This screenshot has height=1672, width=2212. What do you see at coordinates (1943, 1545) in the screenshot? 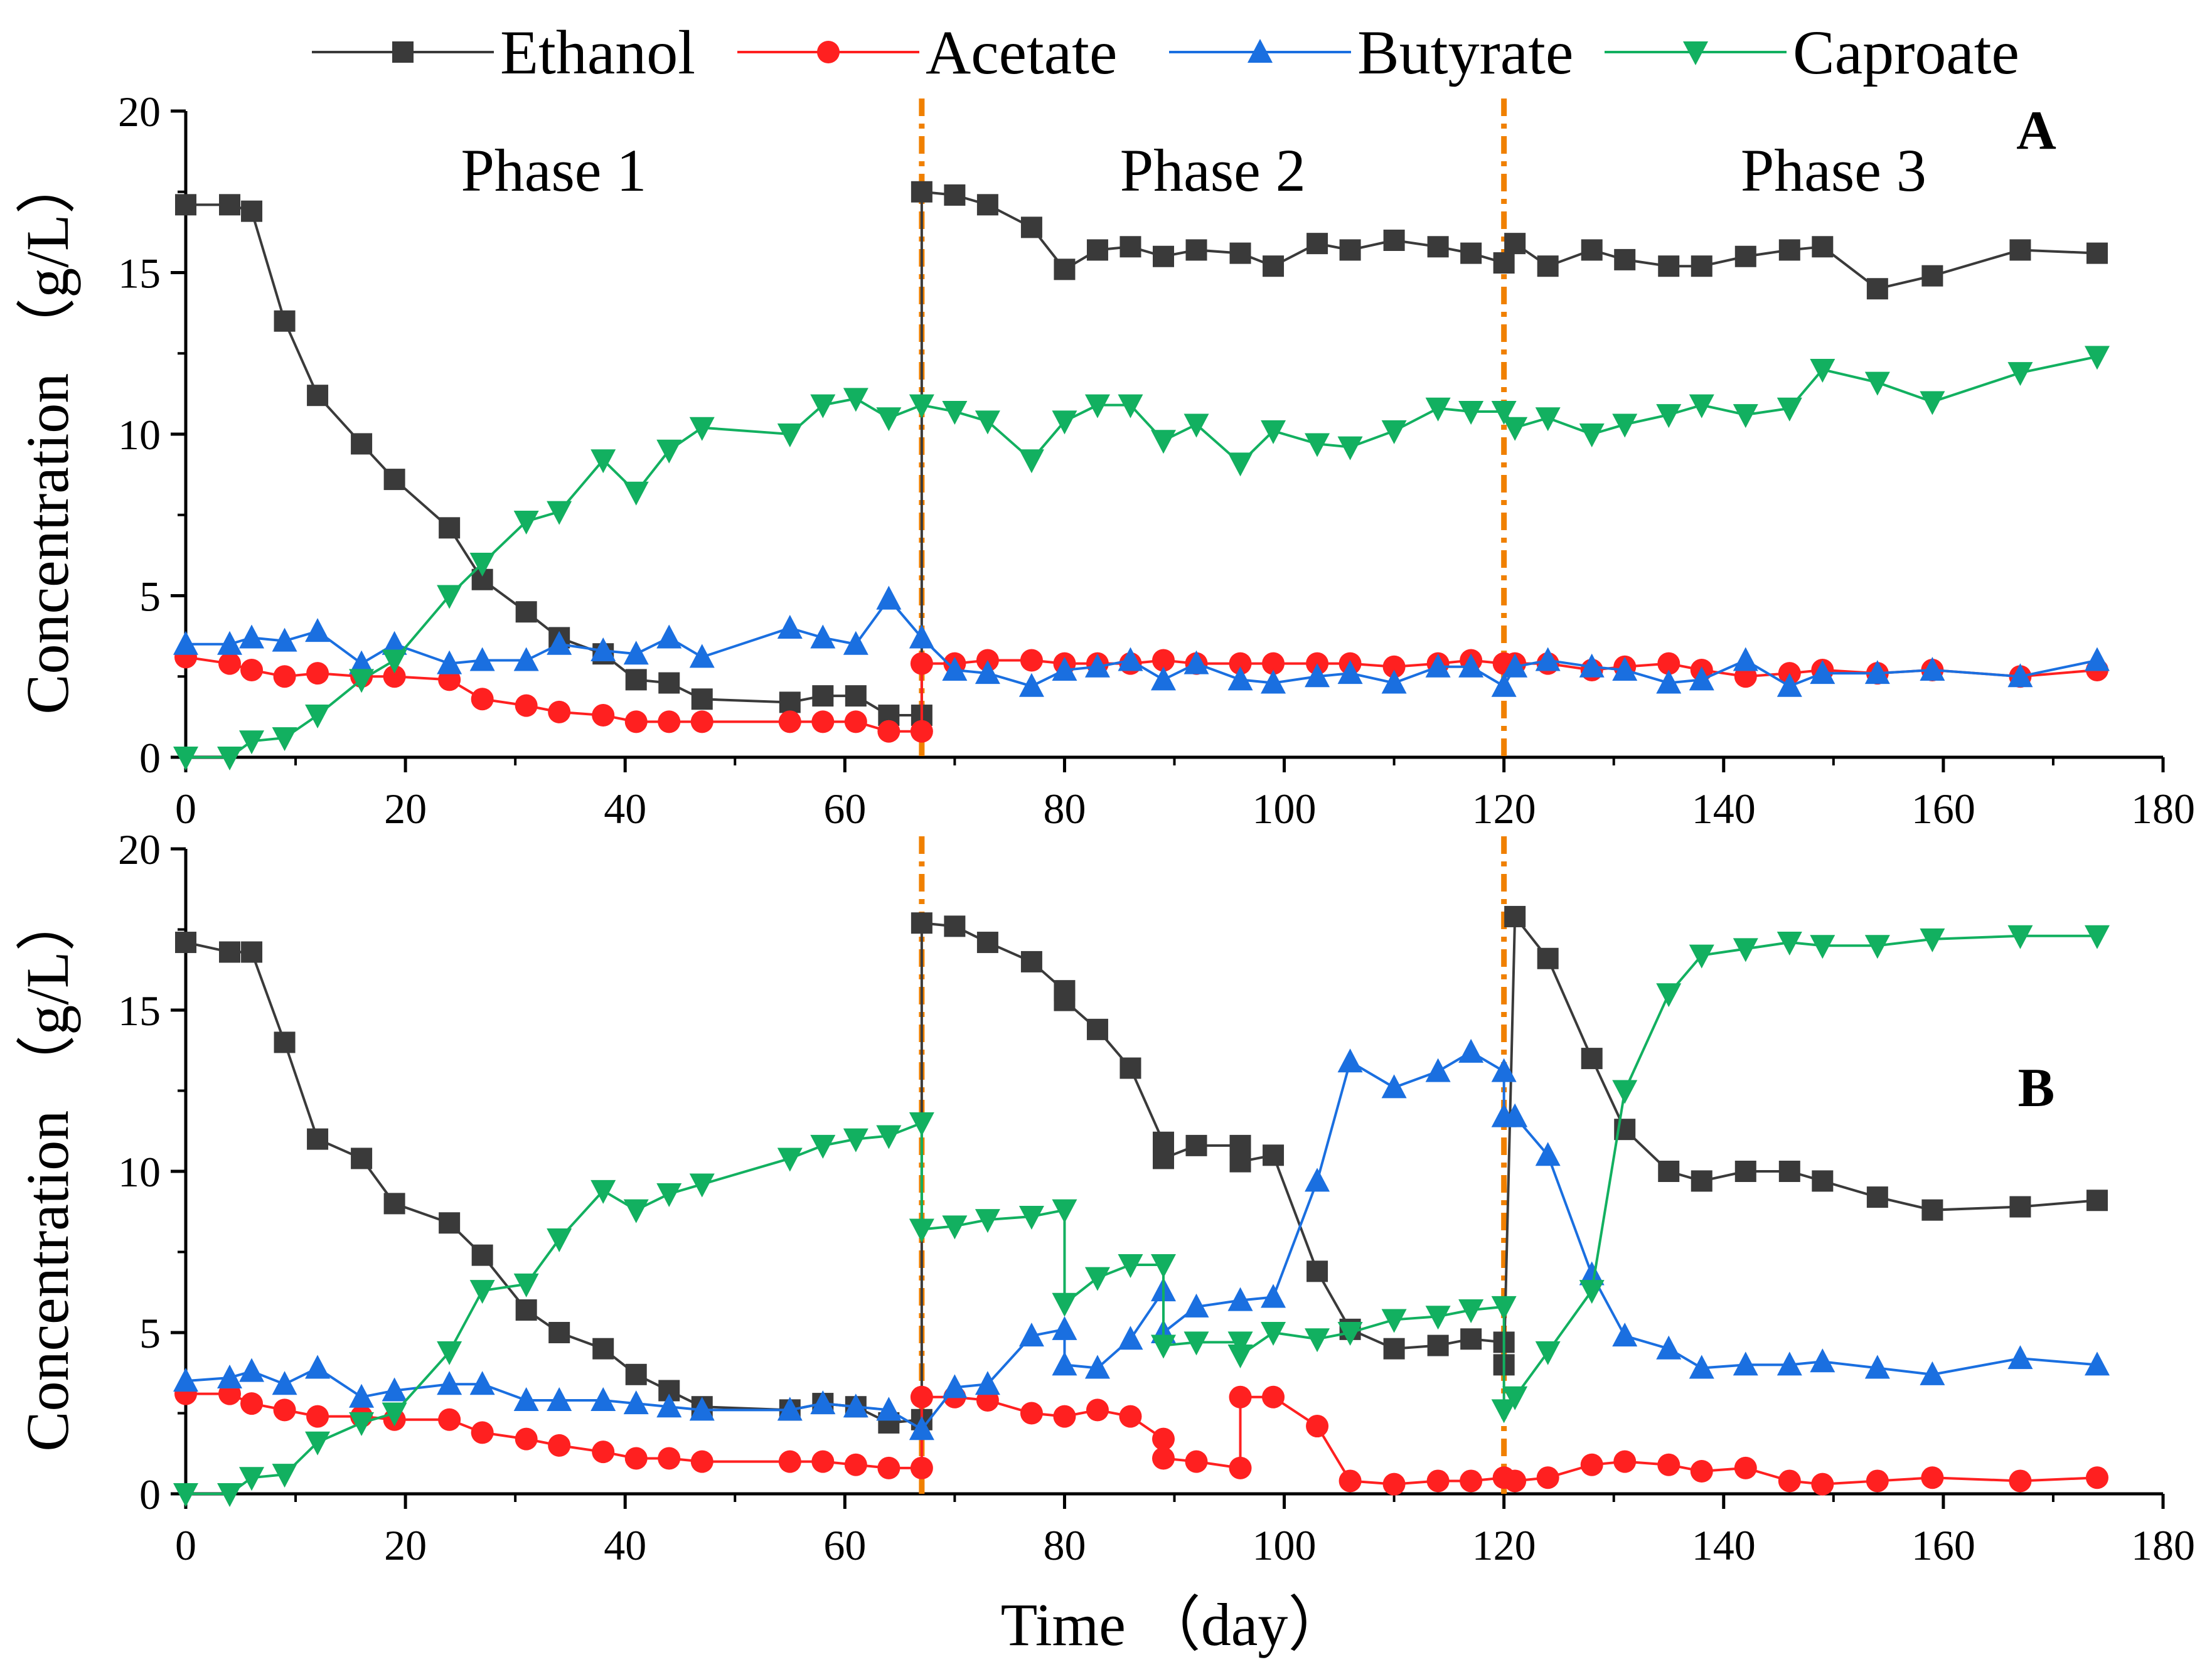
I see `x-tick-label: 160` at bounding box center [1943, 1545].